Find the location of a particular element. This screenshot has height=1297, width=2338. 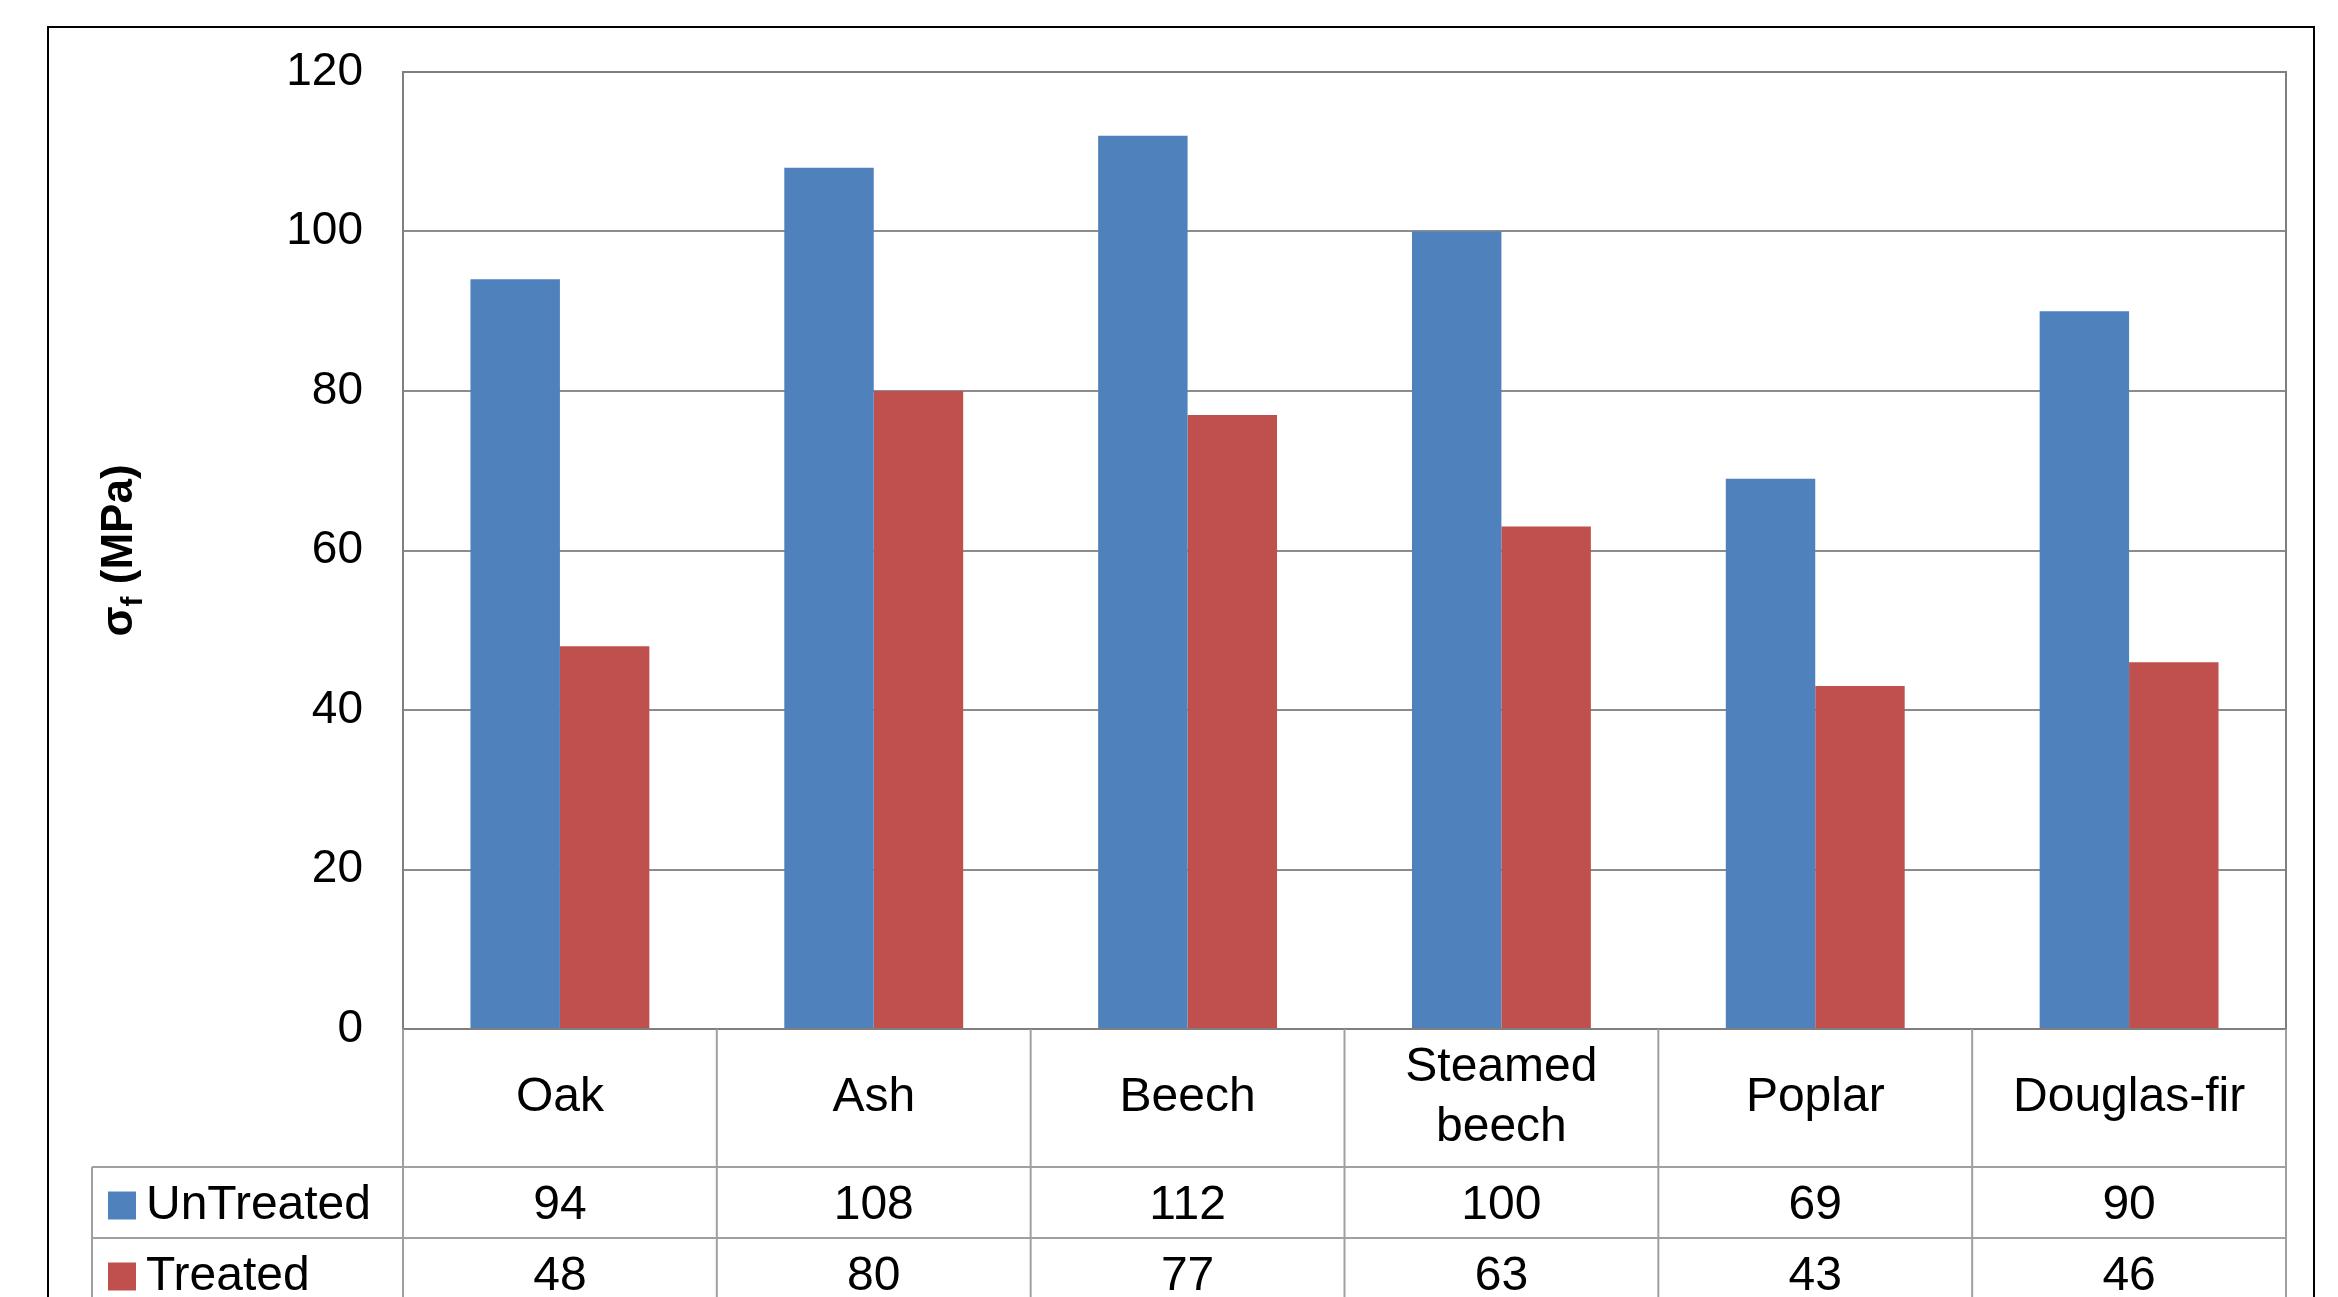

y-tick-label: 60 is located at coordinates (337, 547).